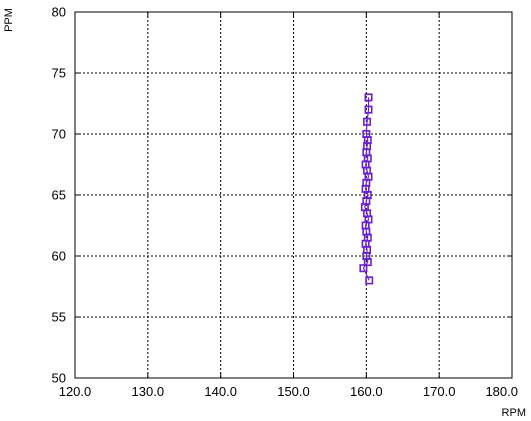 The height and width of the screenshot is (421, 531). I want to click on data-series, so click(366, 189).